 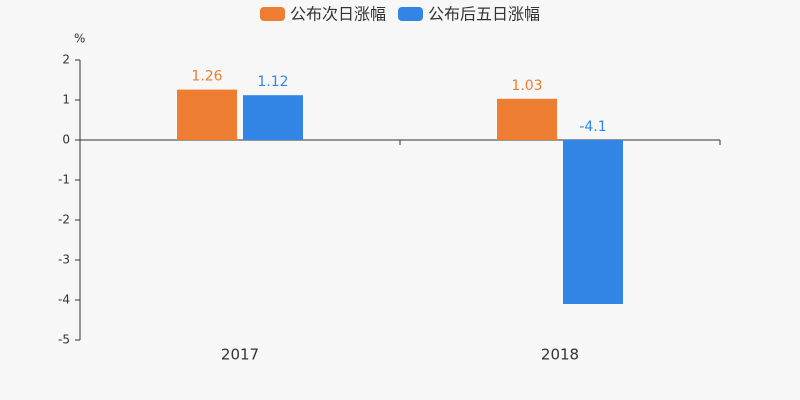 What do you see at coordinates (338, 14) in the screenshot?
I see `legend-label: 公布次日涨幅` at bounding box center [338, 14].